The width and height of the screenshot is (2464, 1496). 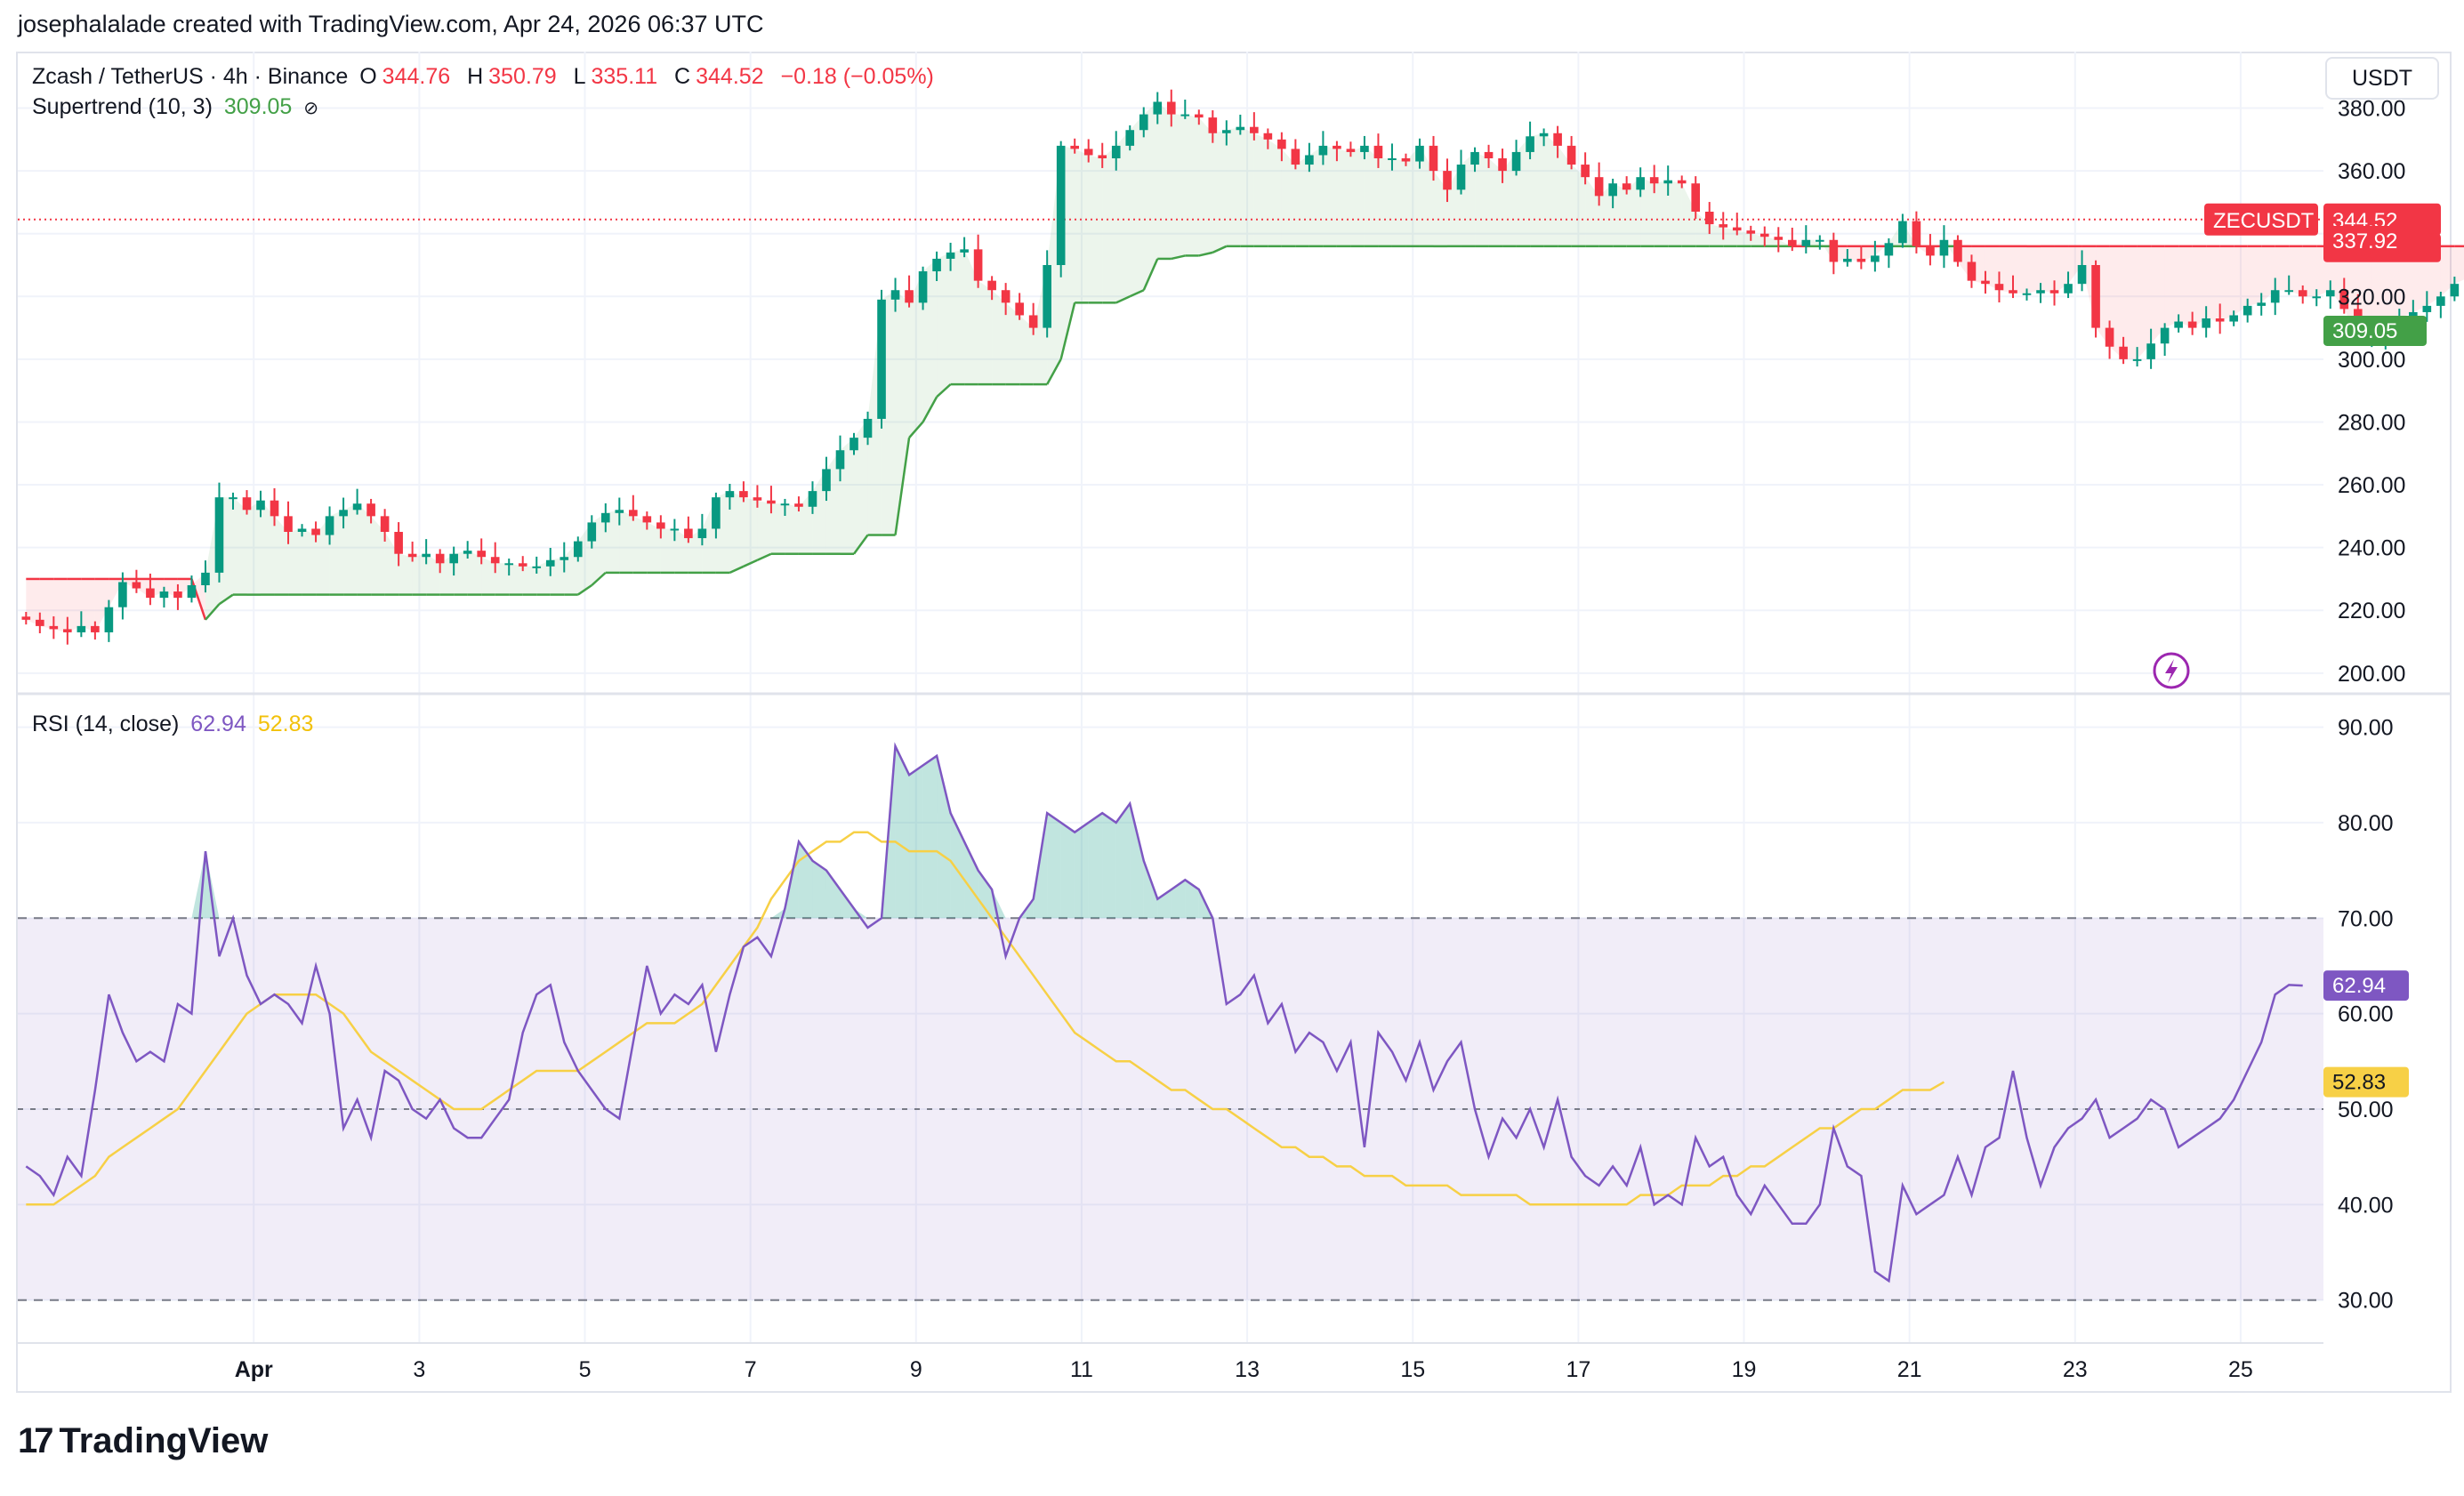 What do you see at coordinates (2240, 1369) in the screenshot?
I see `time-tick-label: 25` at bounding box center [2240, 1369].